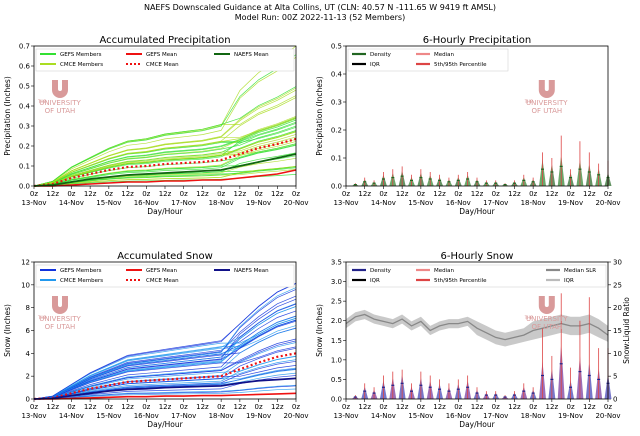 The height and width of the screenshot is (436, 640). What do you see at coordinates (164, 40) in the screenshot?
I see `chart-title: Accumulated Precipitation` at bounding box center [164, 40].